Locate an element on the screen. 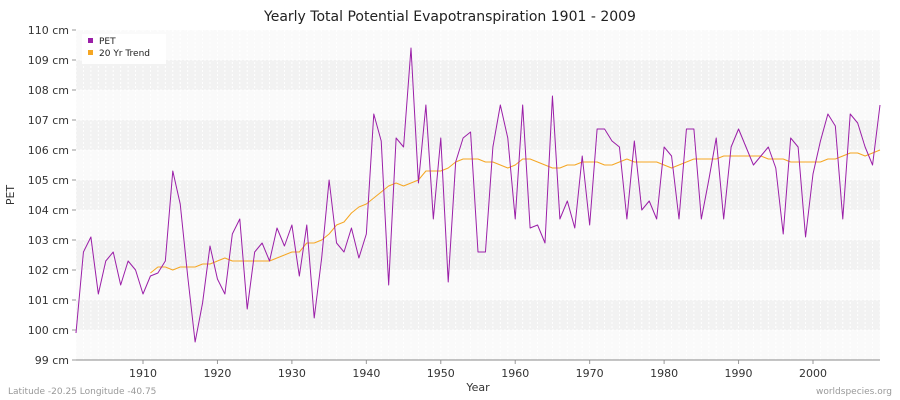  x-axis-label: Year is located at coordinates (477, 387).